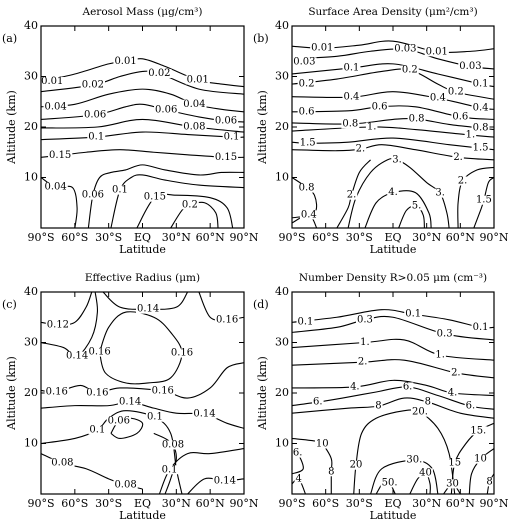  What do you see at coordinates (9, 38) in the screenshot?
I see `panel-label: (a)` at bounding box center [9, 38].